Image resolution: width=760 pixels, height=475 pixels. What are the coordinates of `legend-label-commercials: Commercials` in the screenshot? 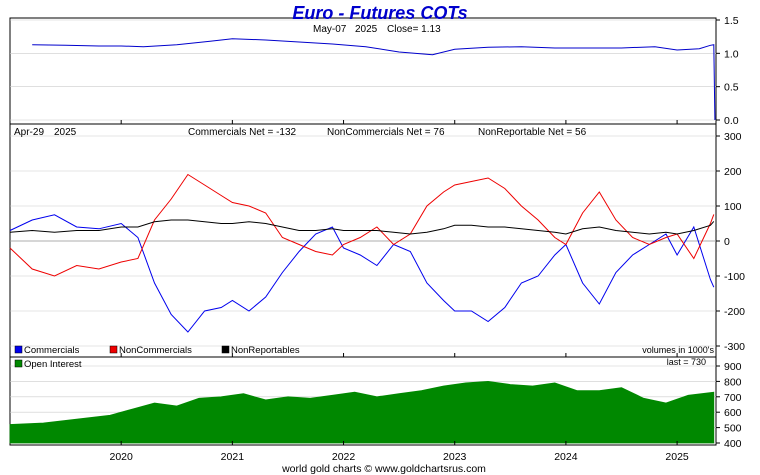 It's located at (52, 350).